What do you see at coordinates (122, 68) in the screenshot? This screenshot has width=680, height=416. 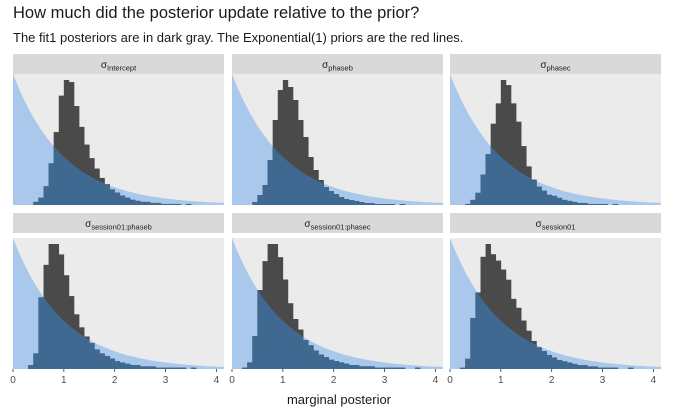 I see `facet-label-subscript: Intercept` at bounding box center [122, 68].